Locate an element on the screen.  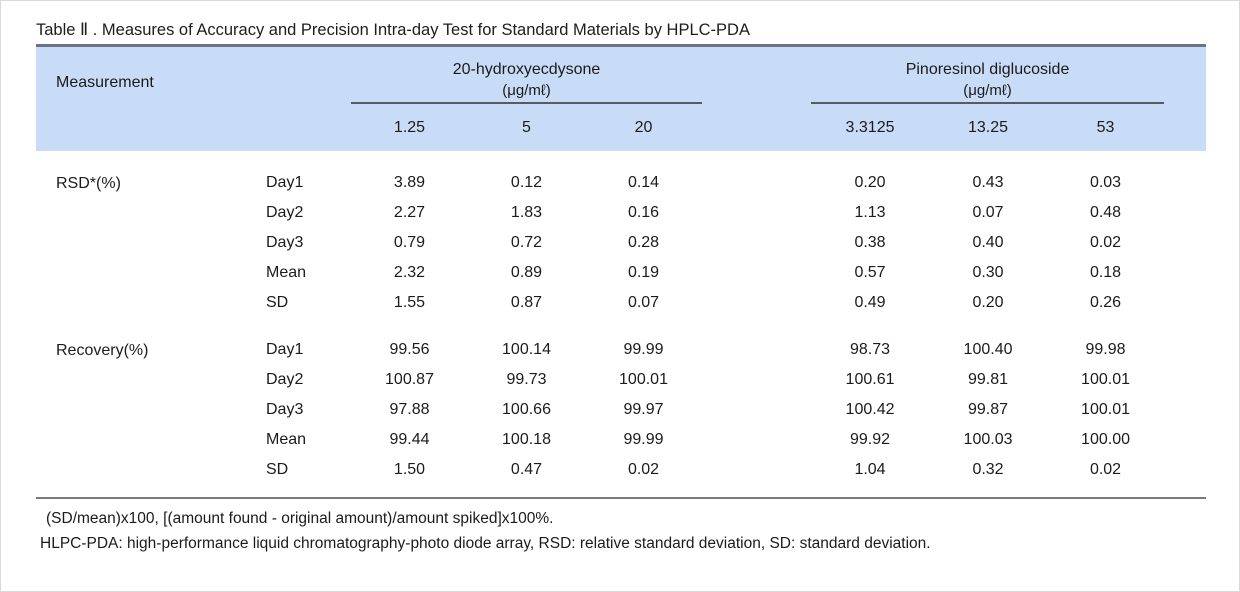
value-cell: 0.57 is located at coordinates (870, 272).